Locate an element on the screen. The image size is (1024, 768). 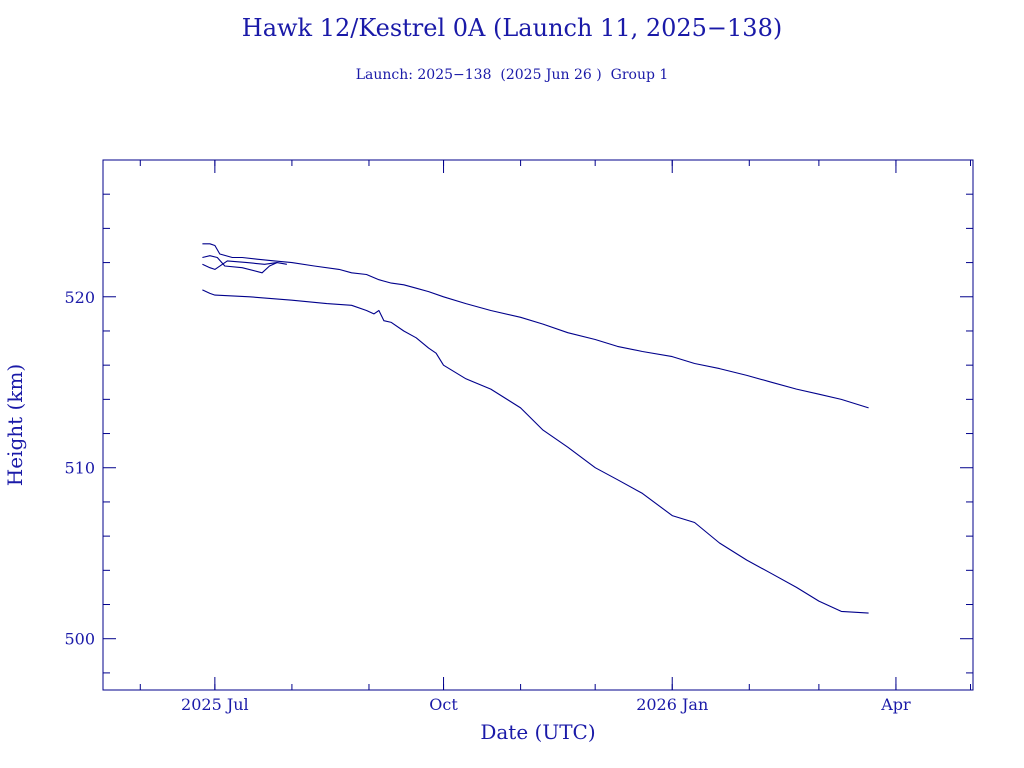
chart-title: Hawk 12/Kestrel 0A (Launch 11, 2025−138) is located at coordinates (512, 28).